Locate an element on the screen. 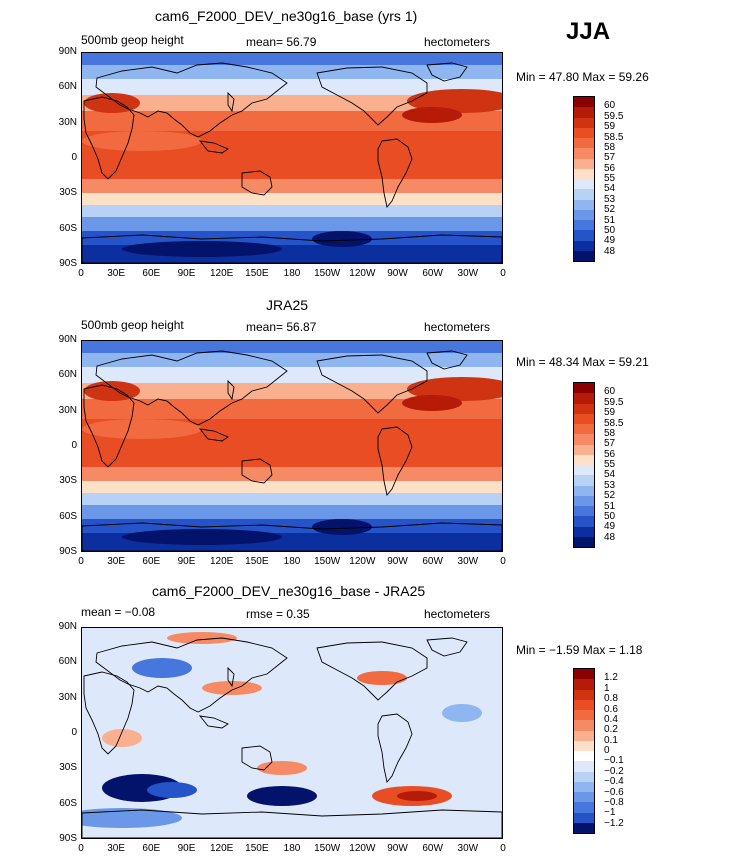  colorbar-level-label: 50 is located at coordinates (610, 230).